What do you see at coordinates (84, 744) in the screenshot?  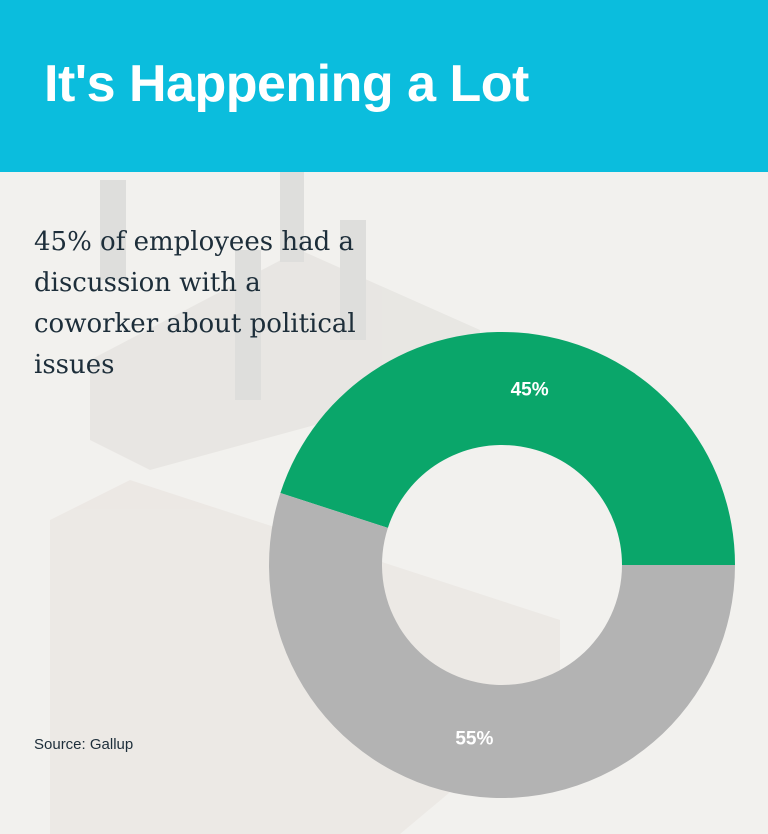 I see `source: Source: Gallup` at bounding box center [84, 744].